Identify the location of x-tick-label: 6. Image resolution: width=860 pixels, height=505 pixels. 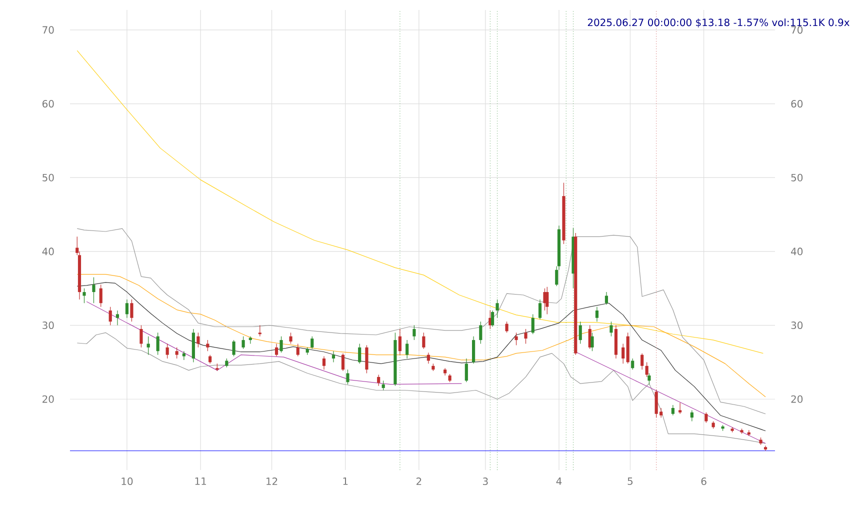
(703, 482).